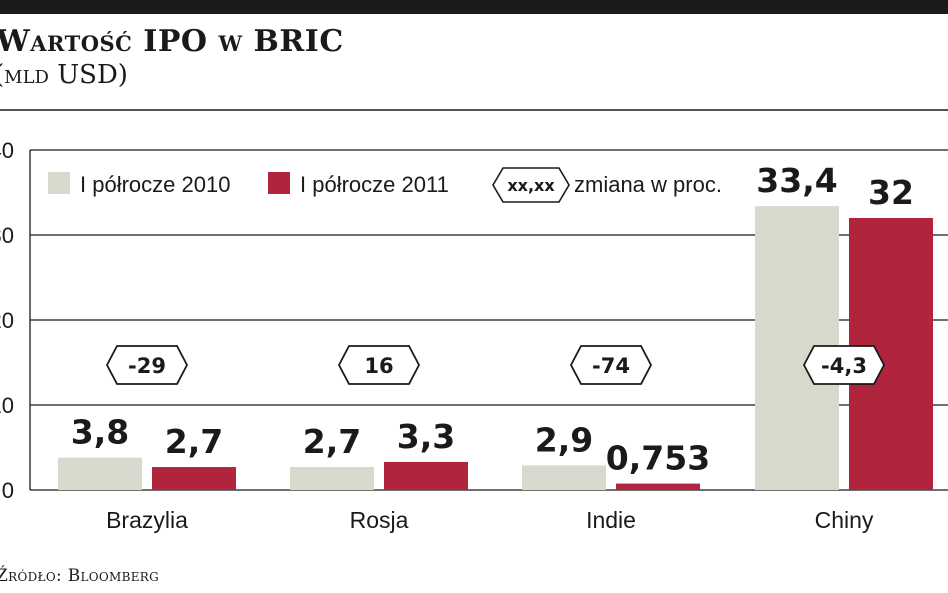 The image size is (948, 593). What do you see at coordinates (8, 490) in the screenshot?
I see `y-tick-label: 0` at bounding box center [8, 490].